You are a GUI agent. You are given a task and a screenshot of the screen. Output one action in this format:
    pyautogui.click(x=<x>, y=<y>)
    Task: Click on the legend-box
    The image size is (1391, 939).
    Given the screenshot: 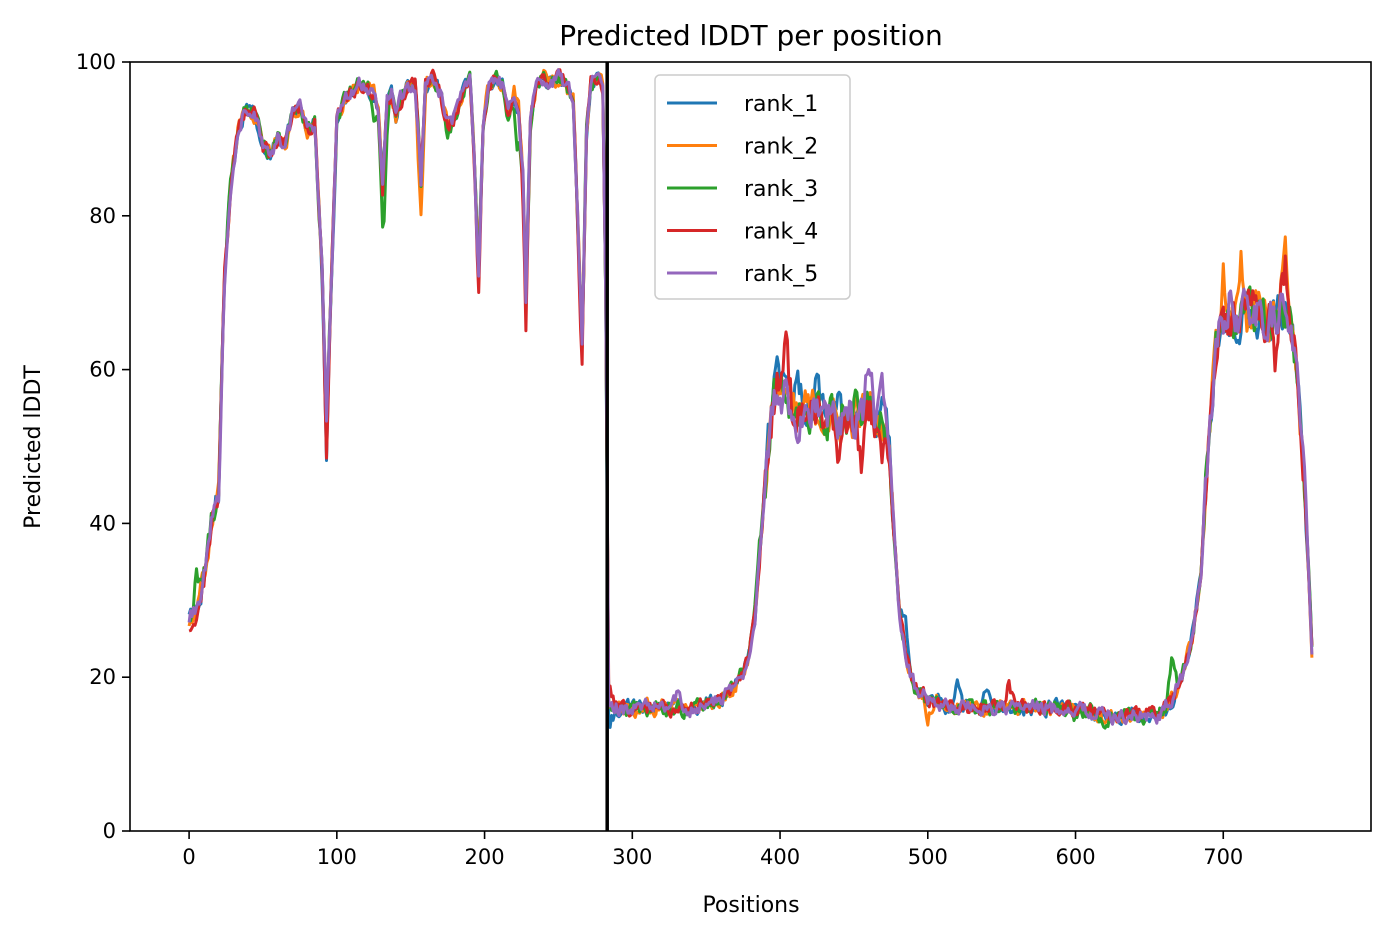 What is the action you would take?
    pyautogui.click(x=752, y=187)
    